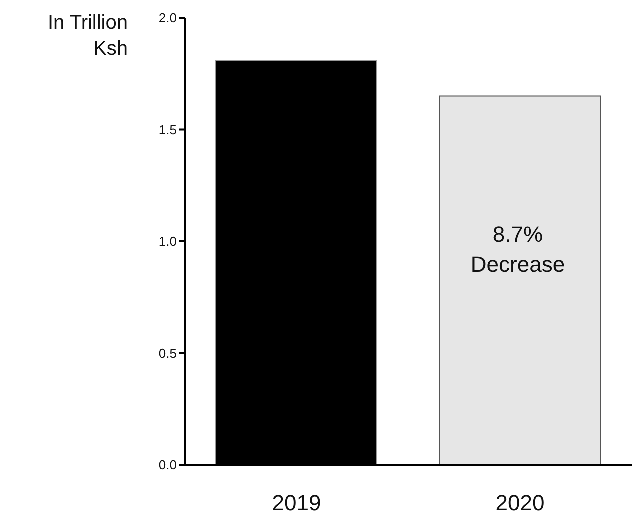 The width and height of the screenshot is (636, 521). Describe the element at coordinates (167, 353) in the screenshot. I see `y-tick-label: 0.5` at that location.